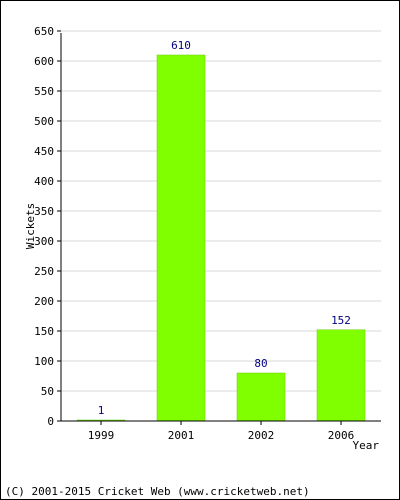  What do you see at coordinates (47, 391) in the screenshot?
I see `y-tick-label: 50` at bounding box center [47, 391].